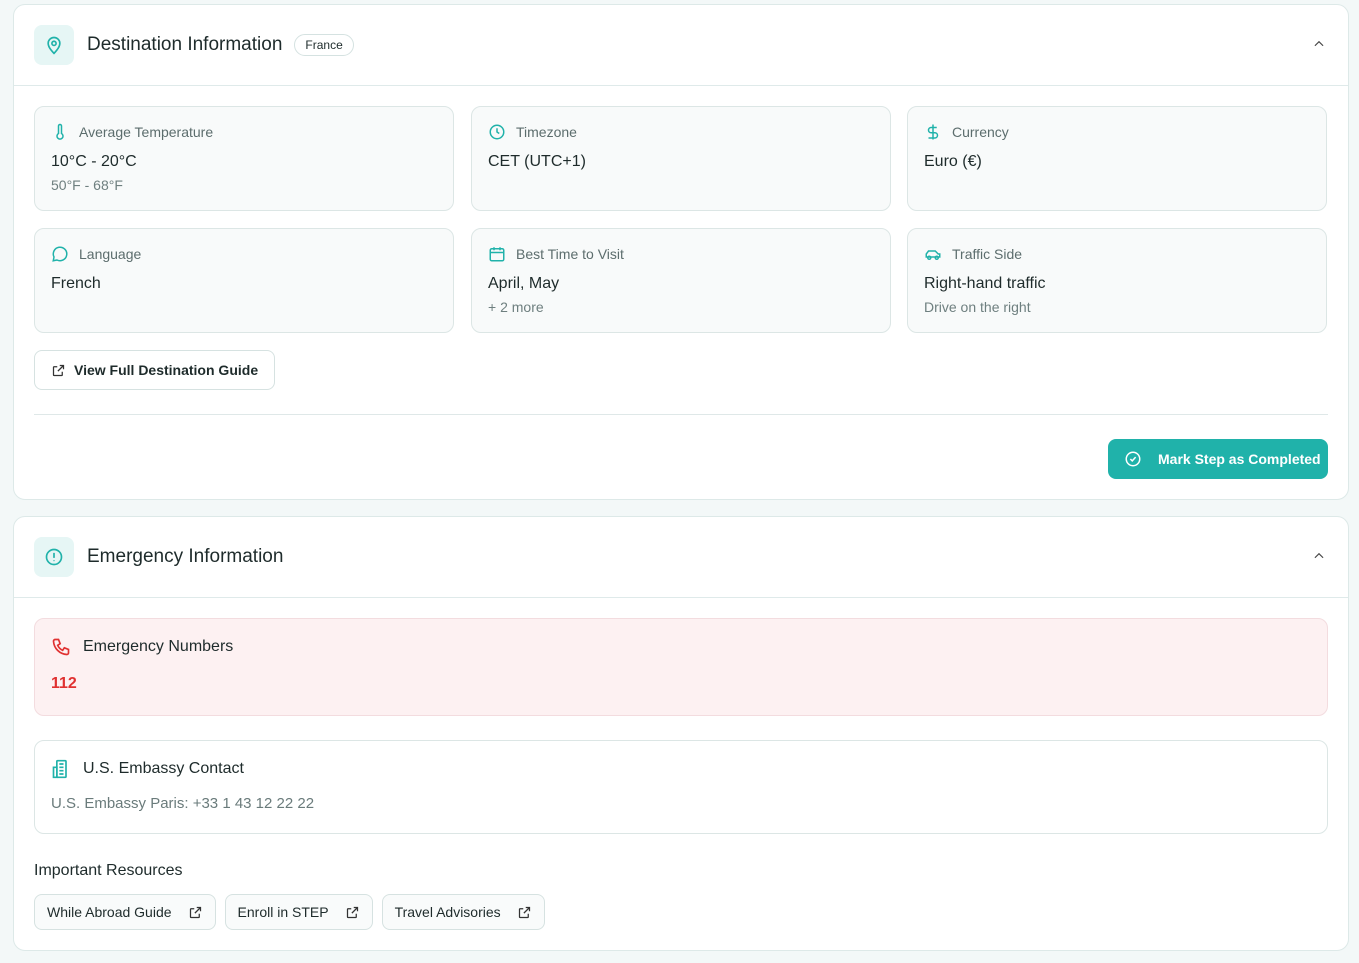 The width and height of the screenshot is (1359, 963). Describe the element at coordinates (59, 769) in the screenshot. I see `building-icon` at that location.